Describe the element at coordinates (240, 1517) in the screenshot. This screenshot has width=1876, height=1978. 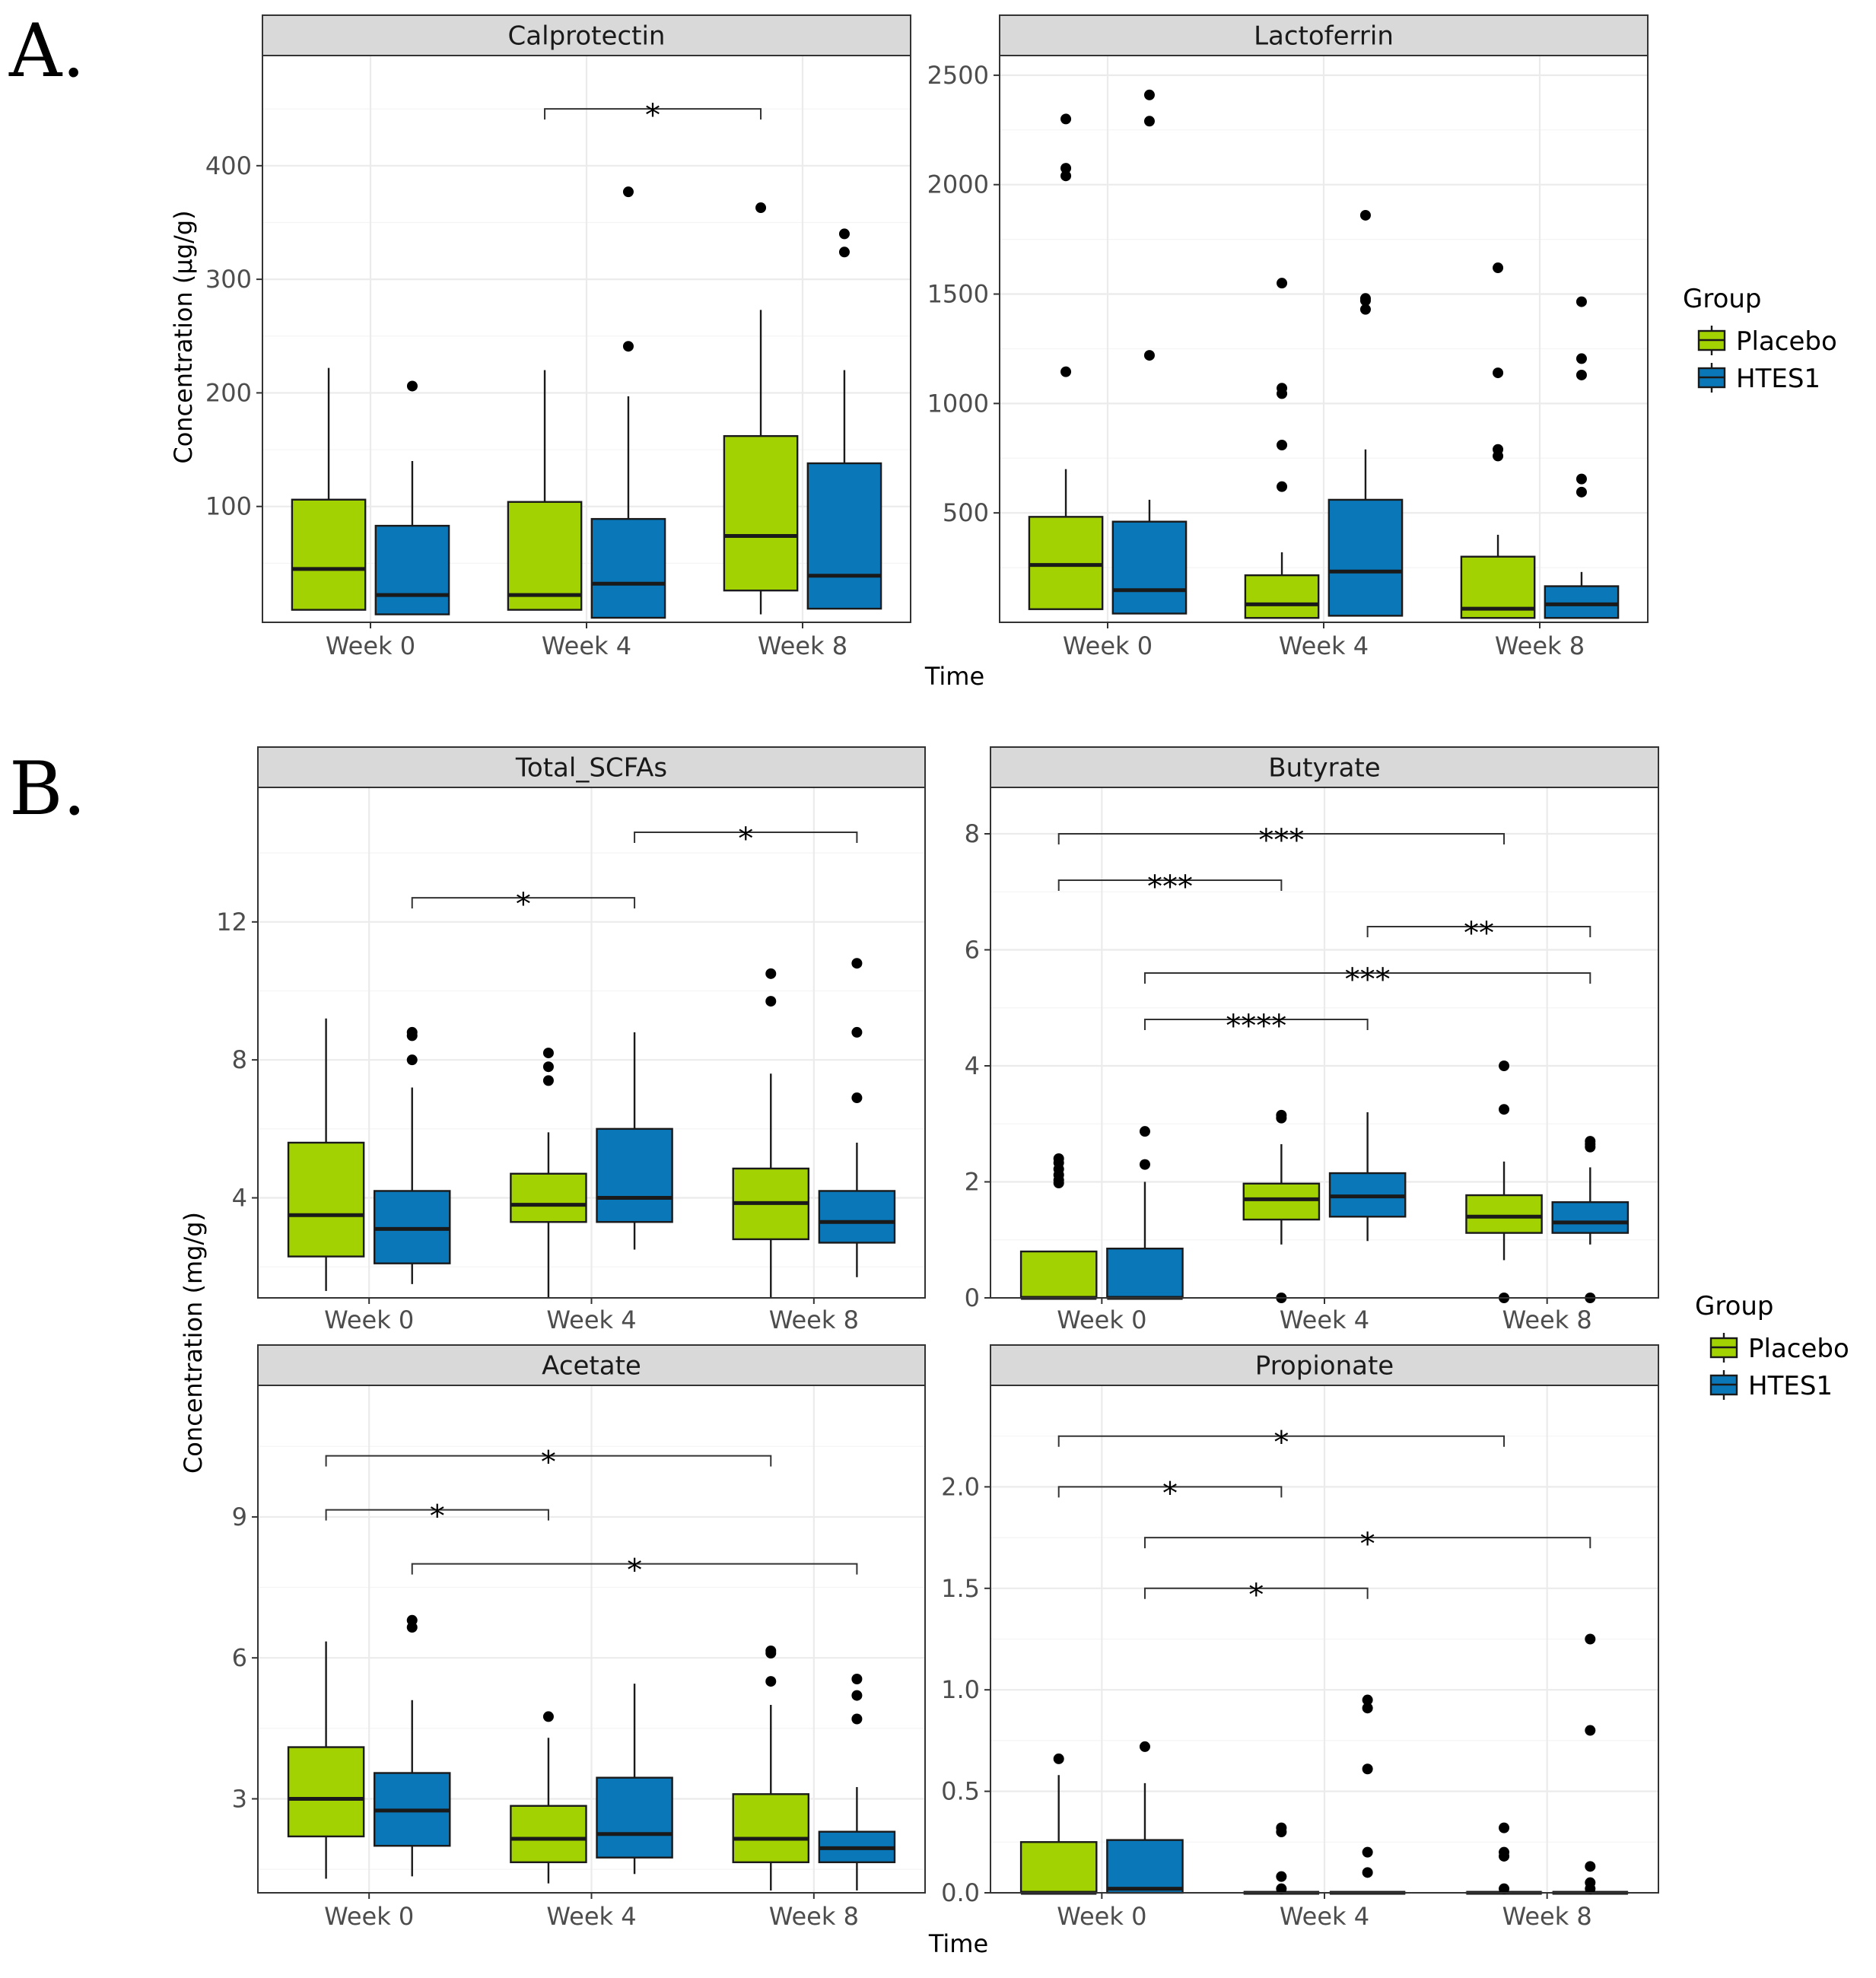
I see `y-tick-label: 9` at that location.